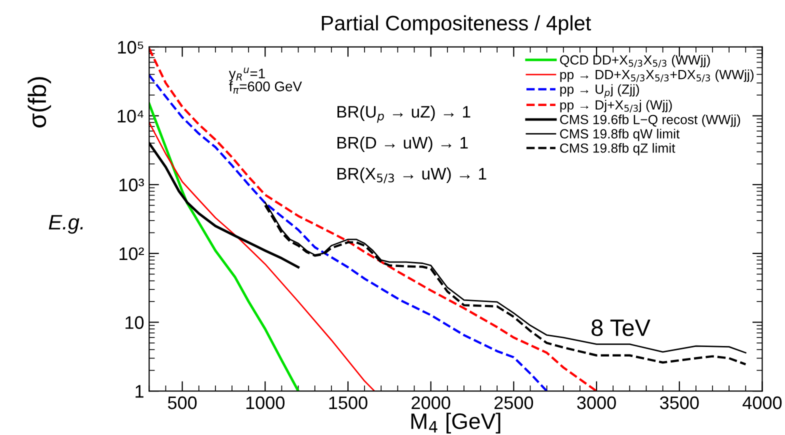 This screenshot has width=785, height=435. What do you see at coordinates (265, 81) in the screenshot?
I see `text: y$_{R}$$^{u}$=1 f$_{π}$=600 GeV` at bounding box center [265, 81].